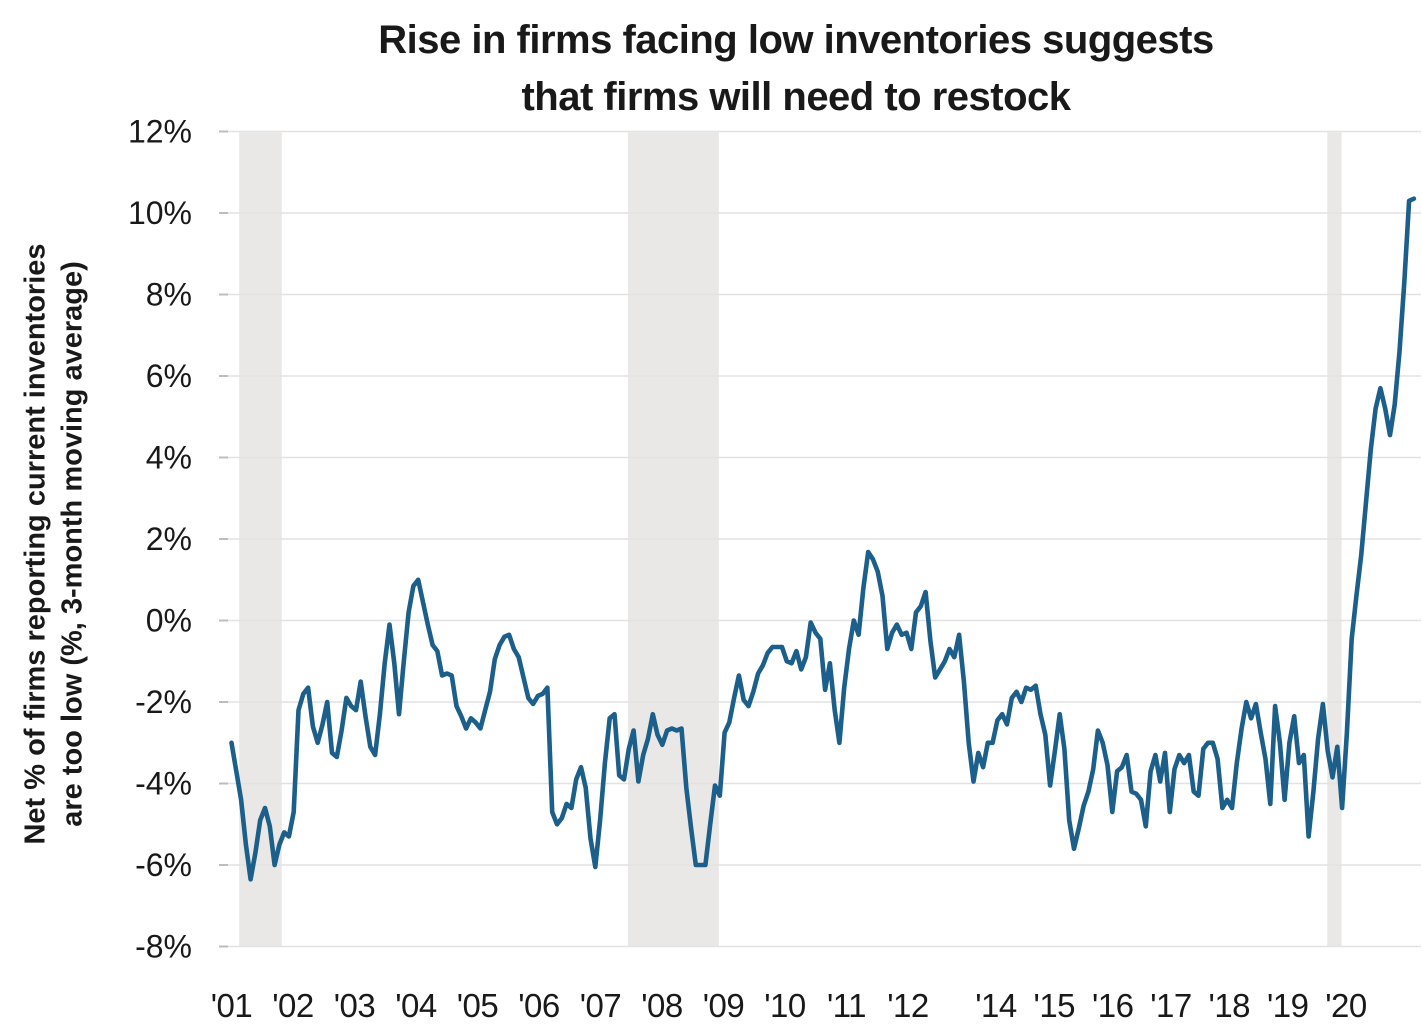  I want to click on y-tick-label: -6%, so click(163, 865).